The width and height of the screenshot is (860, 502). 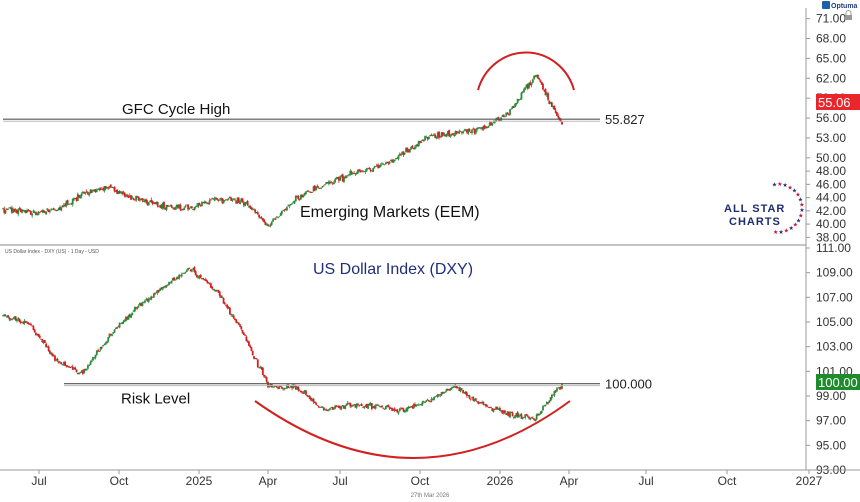 I want to click on eem-y-tick-label: 38.00, so click(x=831, y=237).